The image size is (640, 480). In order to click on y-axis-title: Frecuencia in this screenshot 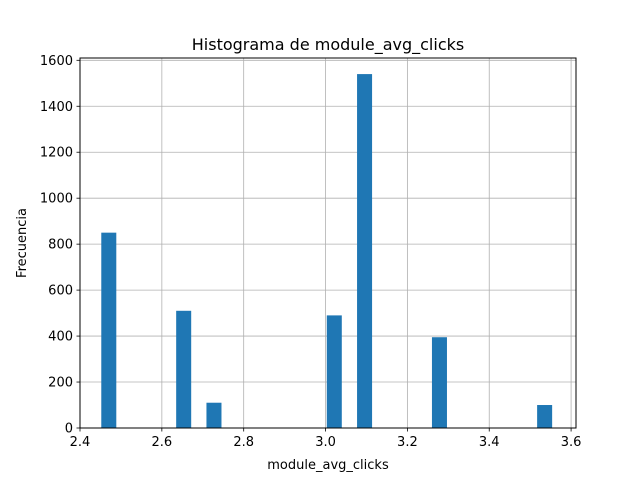, I will do `click(22, 243)`.